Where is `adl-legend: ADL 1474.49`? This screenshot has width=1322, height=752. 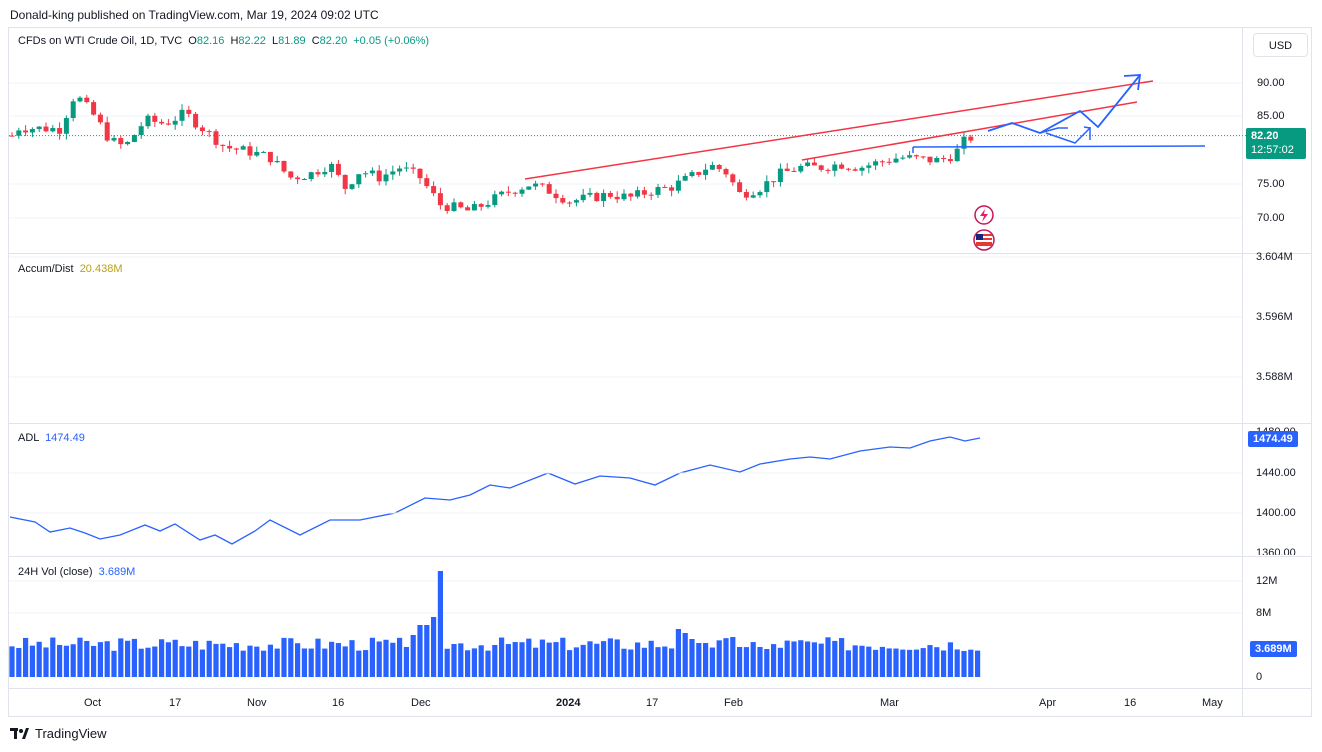
adl-legend: ADL 1474.49 is located at coordinates (51, 438).